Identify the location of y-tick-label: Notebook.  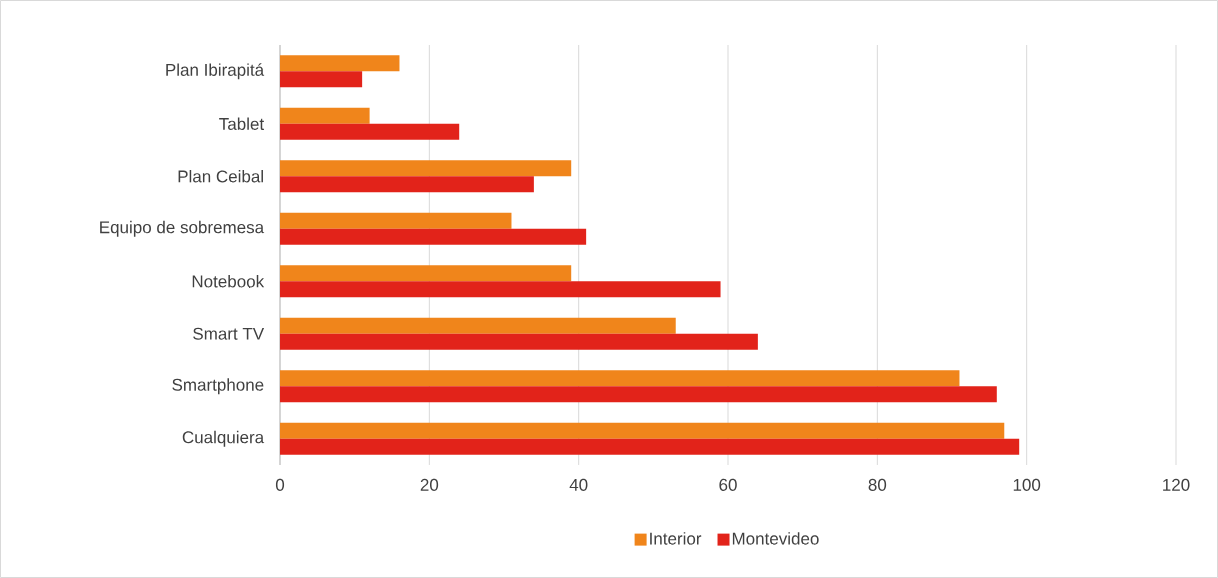
(228, 281).